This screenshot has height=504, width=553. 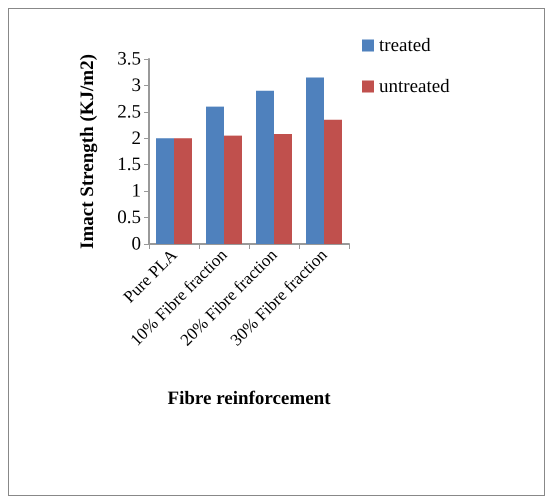 What do you see at coordinates (136, 138) in the screenshot?
I see `y-tick-label: 2` at bounding box center [136, 138].